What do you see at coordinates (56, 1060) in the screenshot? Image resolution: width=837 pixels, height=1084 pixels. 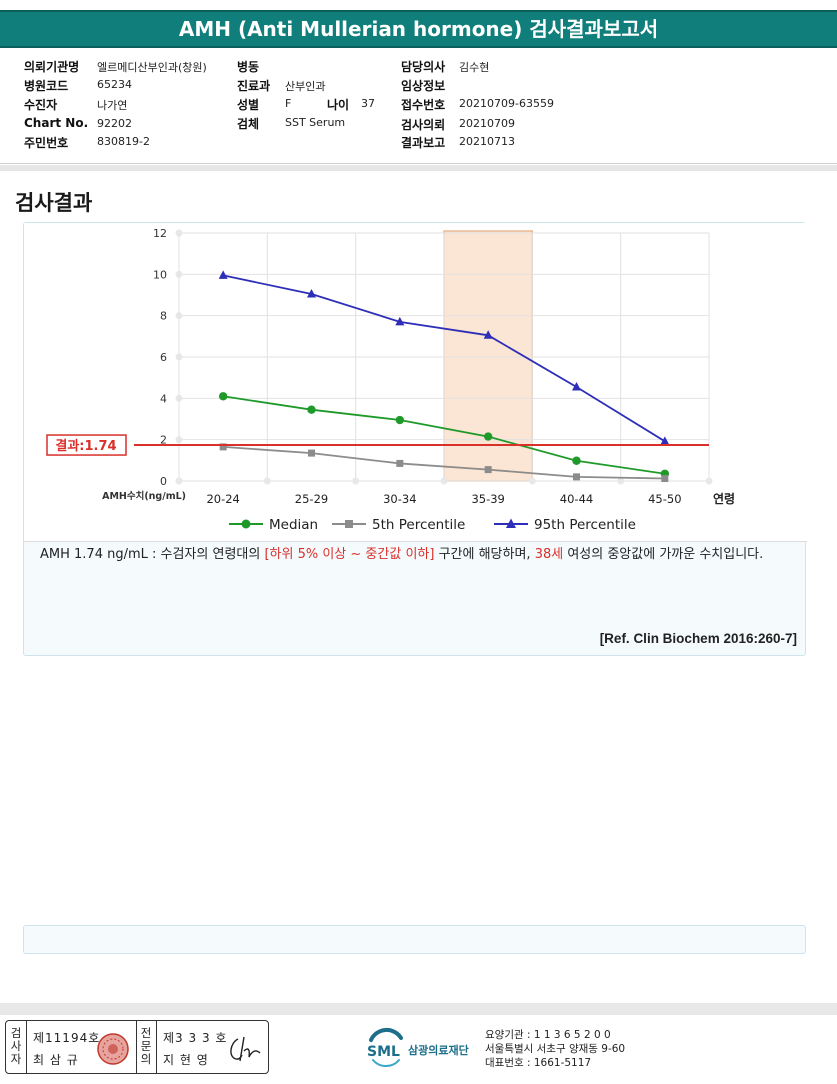 I see `examiner-name: 최 삼 규` at bounding box center [56, 1060].